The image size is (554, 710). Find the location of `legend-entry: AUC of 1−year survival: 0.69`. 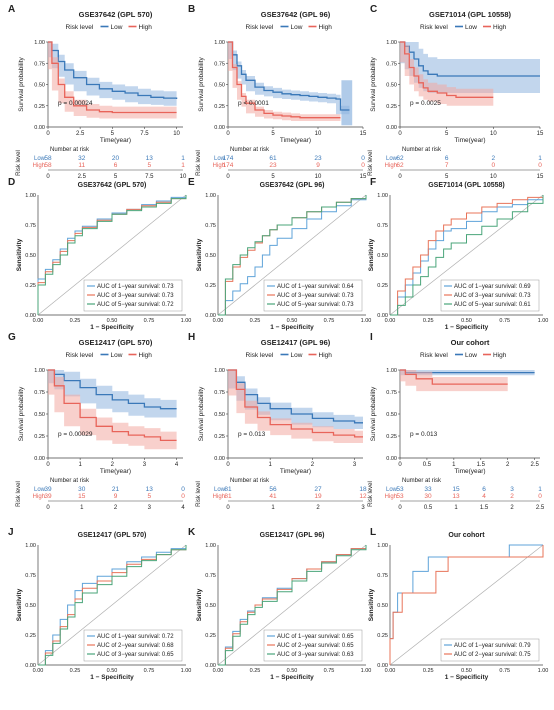

legend-entry: AUC of 1−year survival: 0.69 is located at coordinates (492, 287).